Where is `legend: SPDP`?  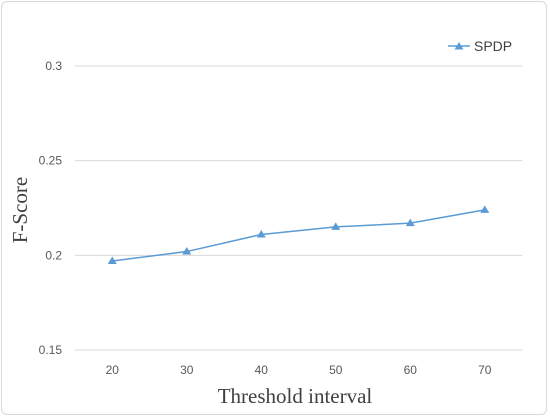
legend: SPDP is located at coordinates (480, 46).